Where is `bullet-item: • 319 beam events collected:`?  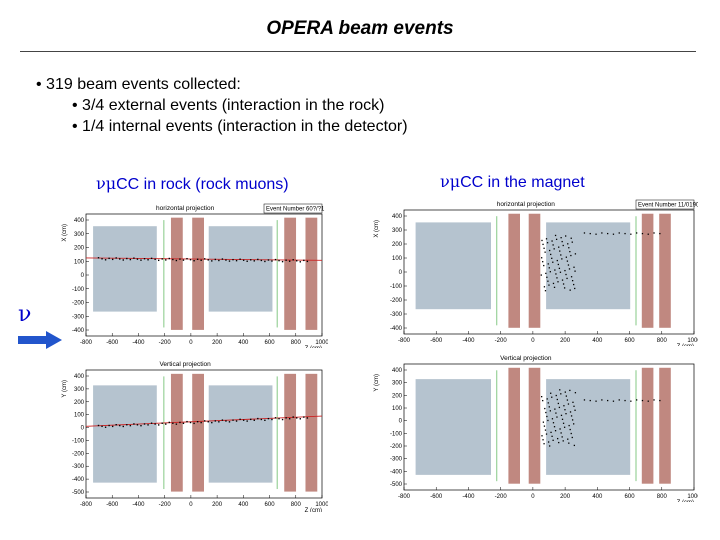
bullet-item: • 319 beam events collected: is located at coordinates (138, 84).